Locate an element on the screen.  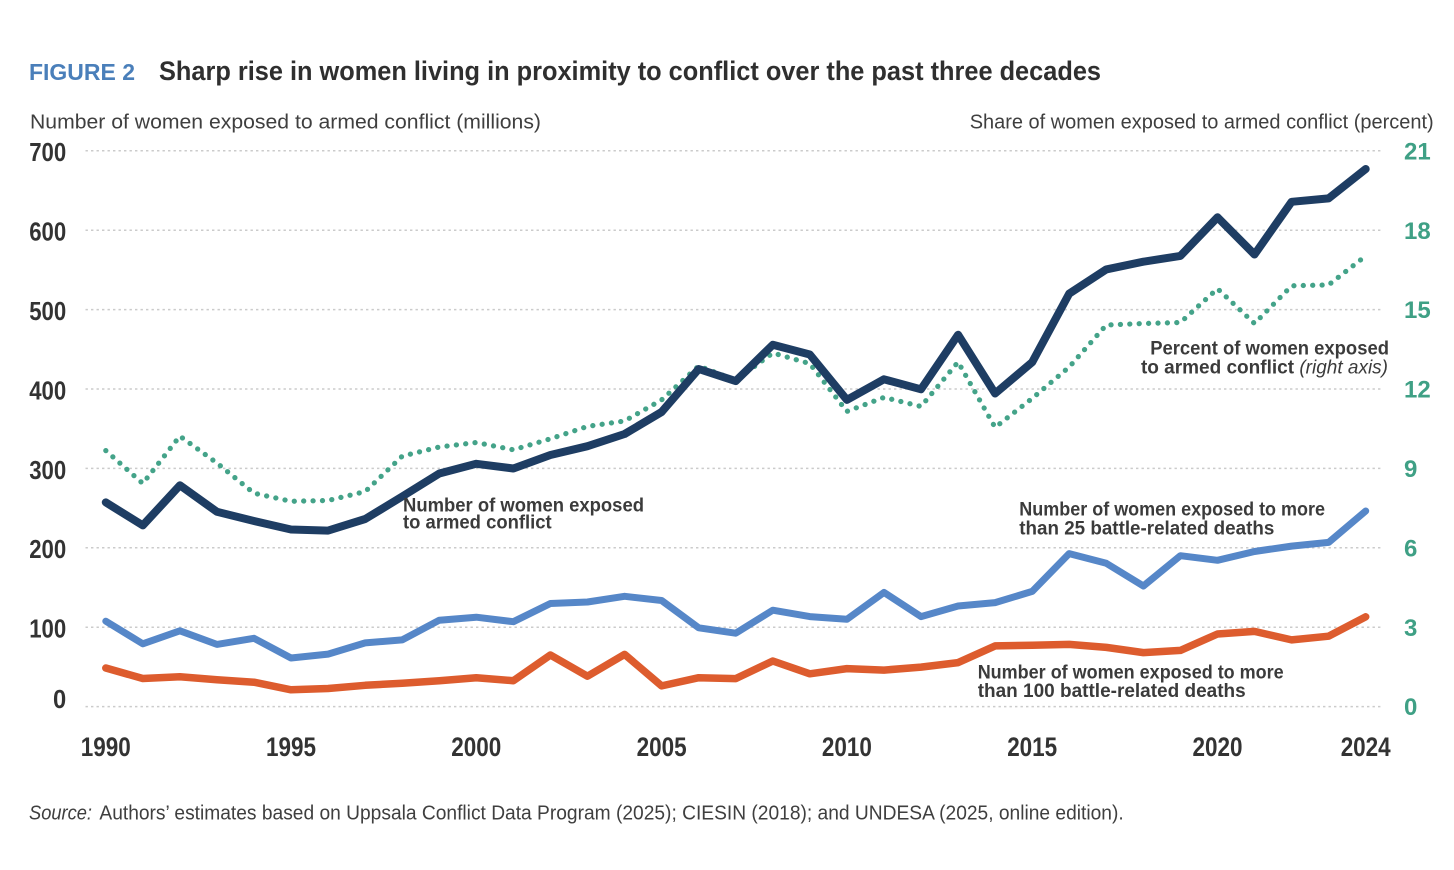
svg-text: 21 is located at coordinates (1417, 151).